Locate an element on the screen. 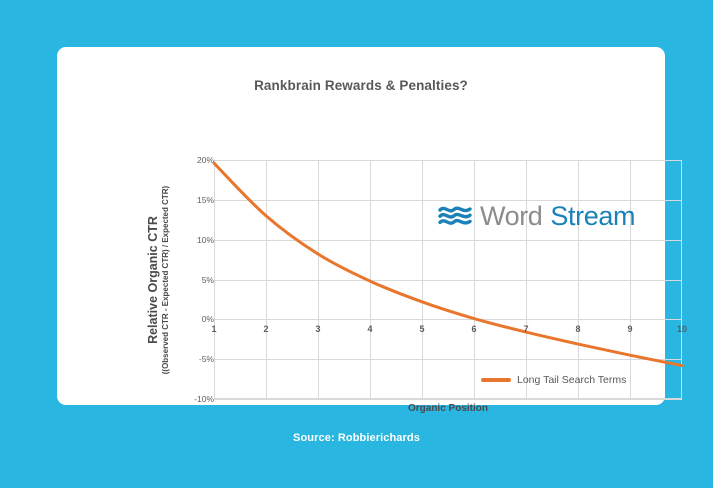 The image size is (713, 488). x-axis-tick-label: 10 is located at coordinates (682, 329).